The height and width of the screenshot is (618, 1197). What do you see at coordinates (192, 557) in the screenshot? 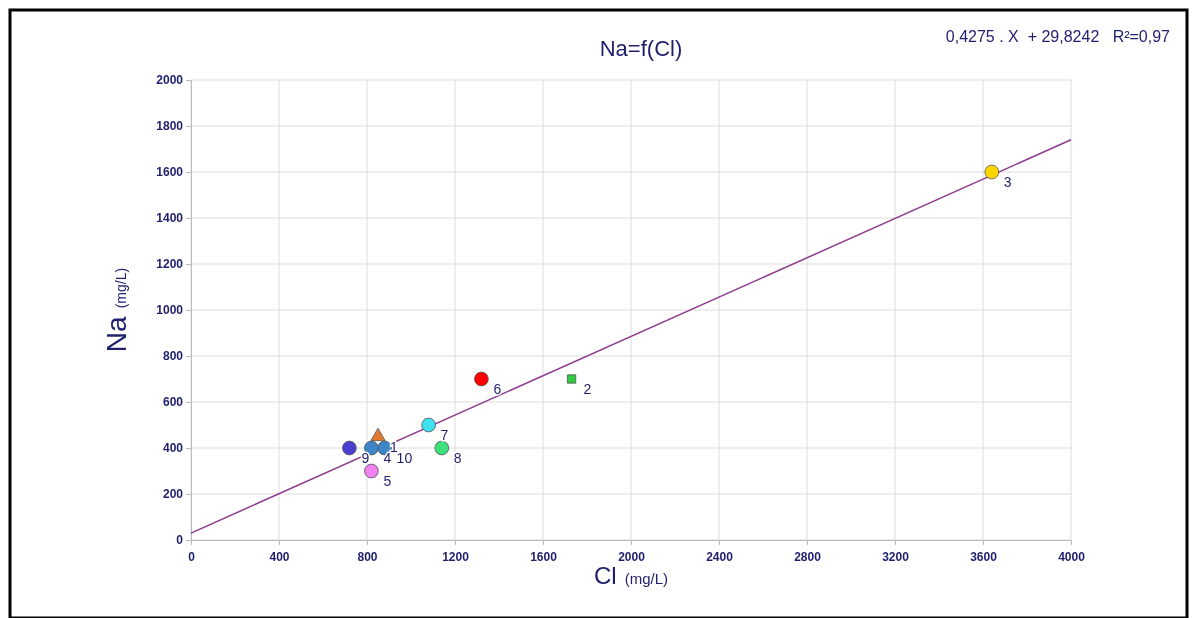
I see `x-tick-label: 0` at bounding box center [192, 557].